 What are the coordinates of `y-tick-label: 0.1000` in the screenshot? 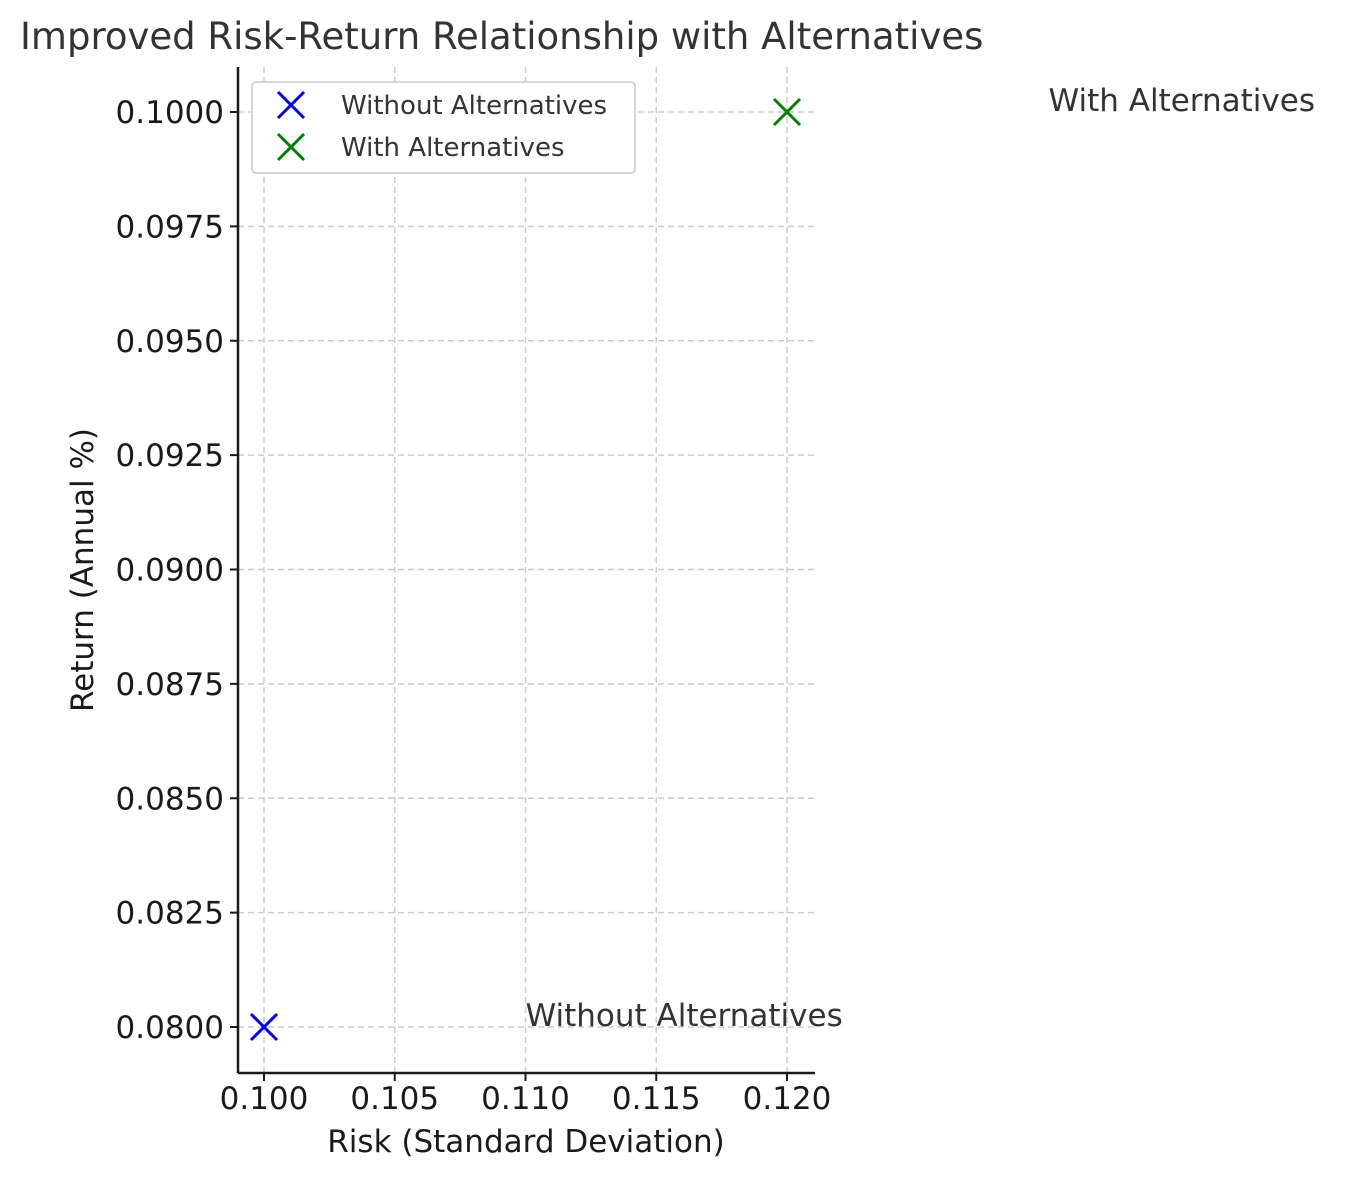 It's located at (170, 113).